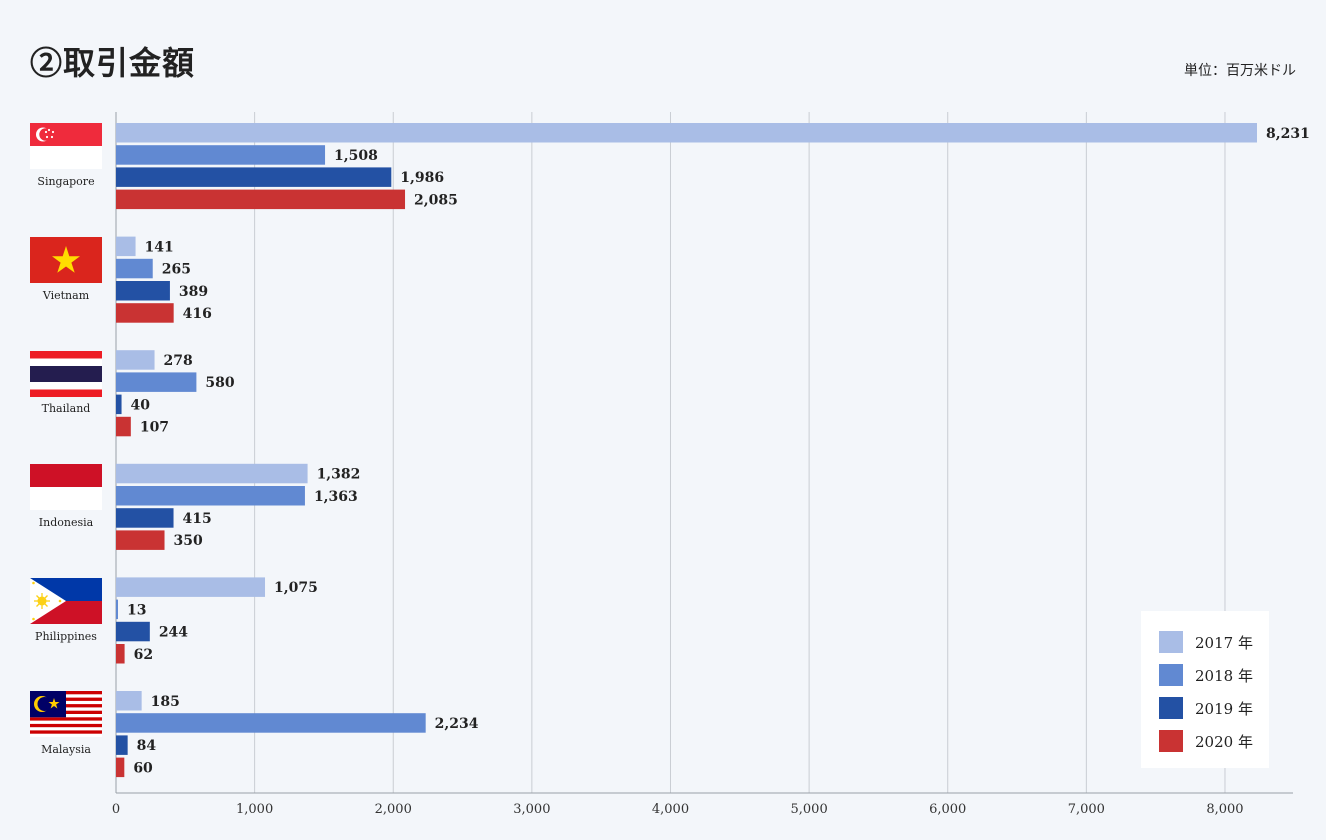 Image resolution: width=1326 pixels, height=840 pixels. I want to click on singapore-flag, so click(66, 146).